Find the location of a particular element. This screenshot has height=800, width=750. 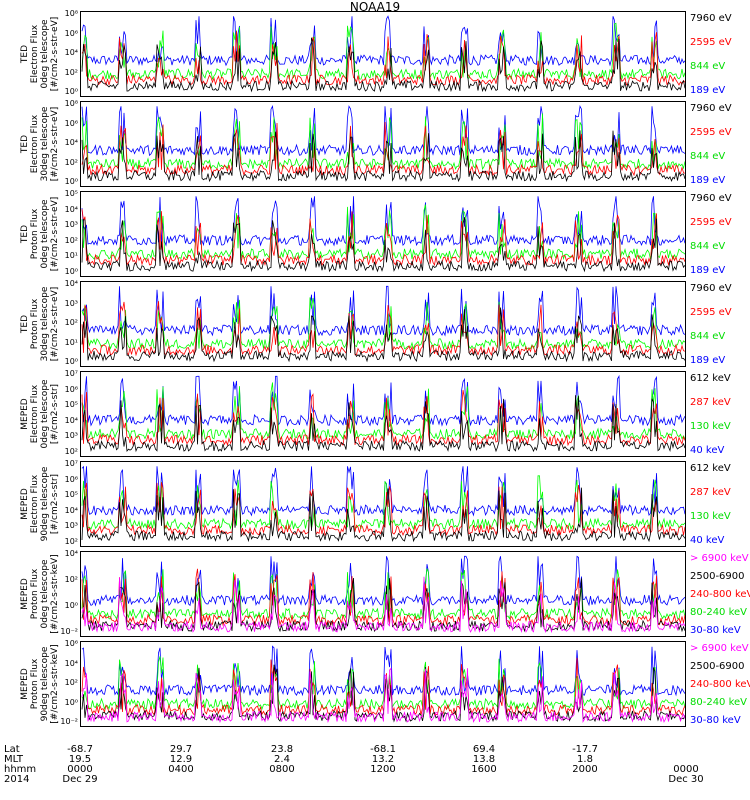

x-tick-label: 0400 is located at coordinates (181, 769).